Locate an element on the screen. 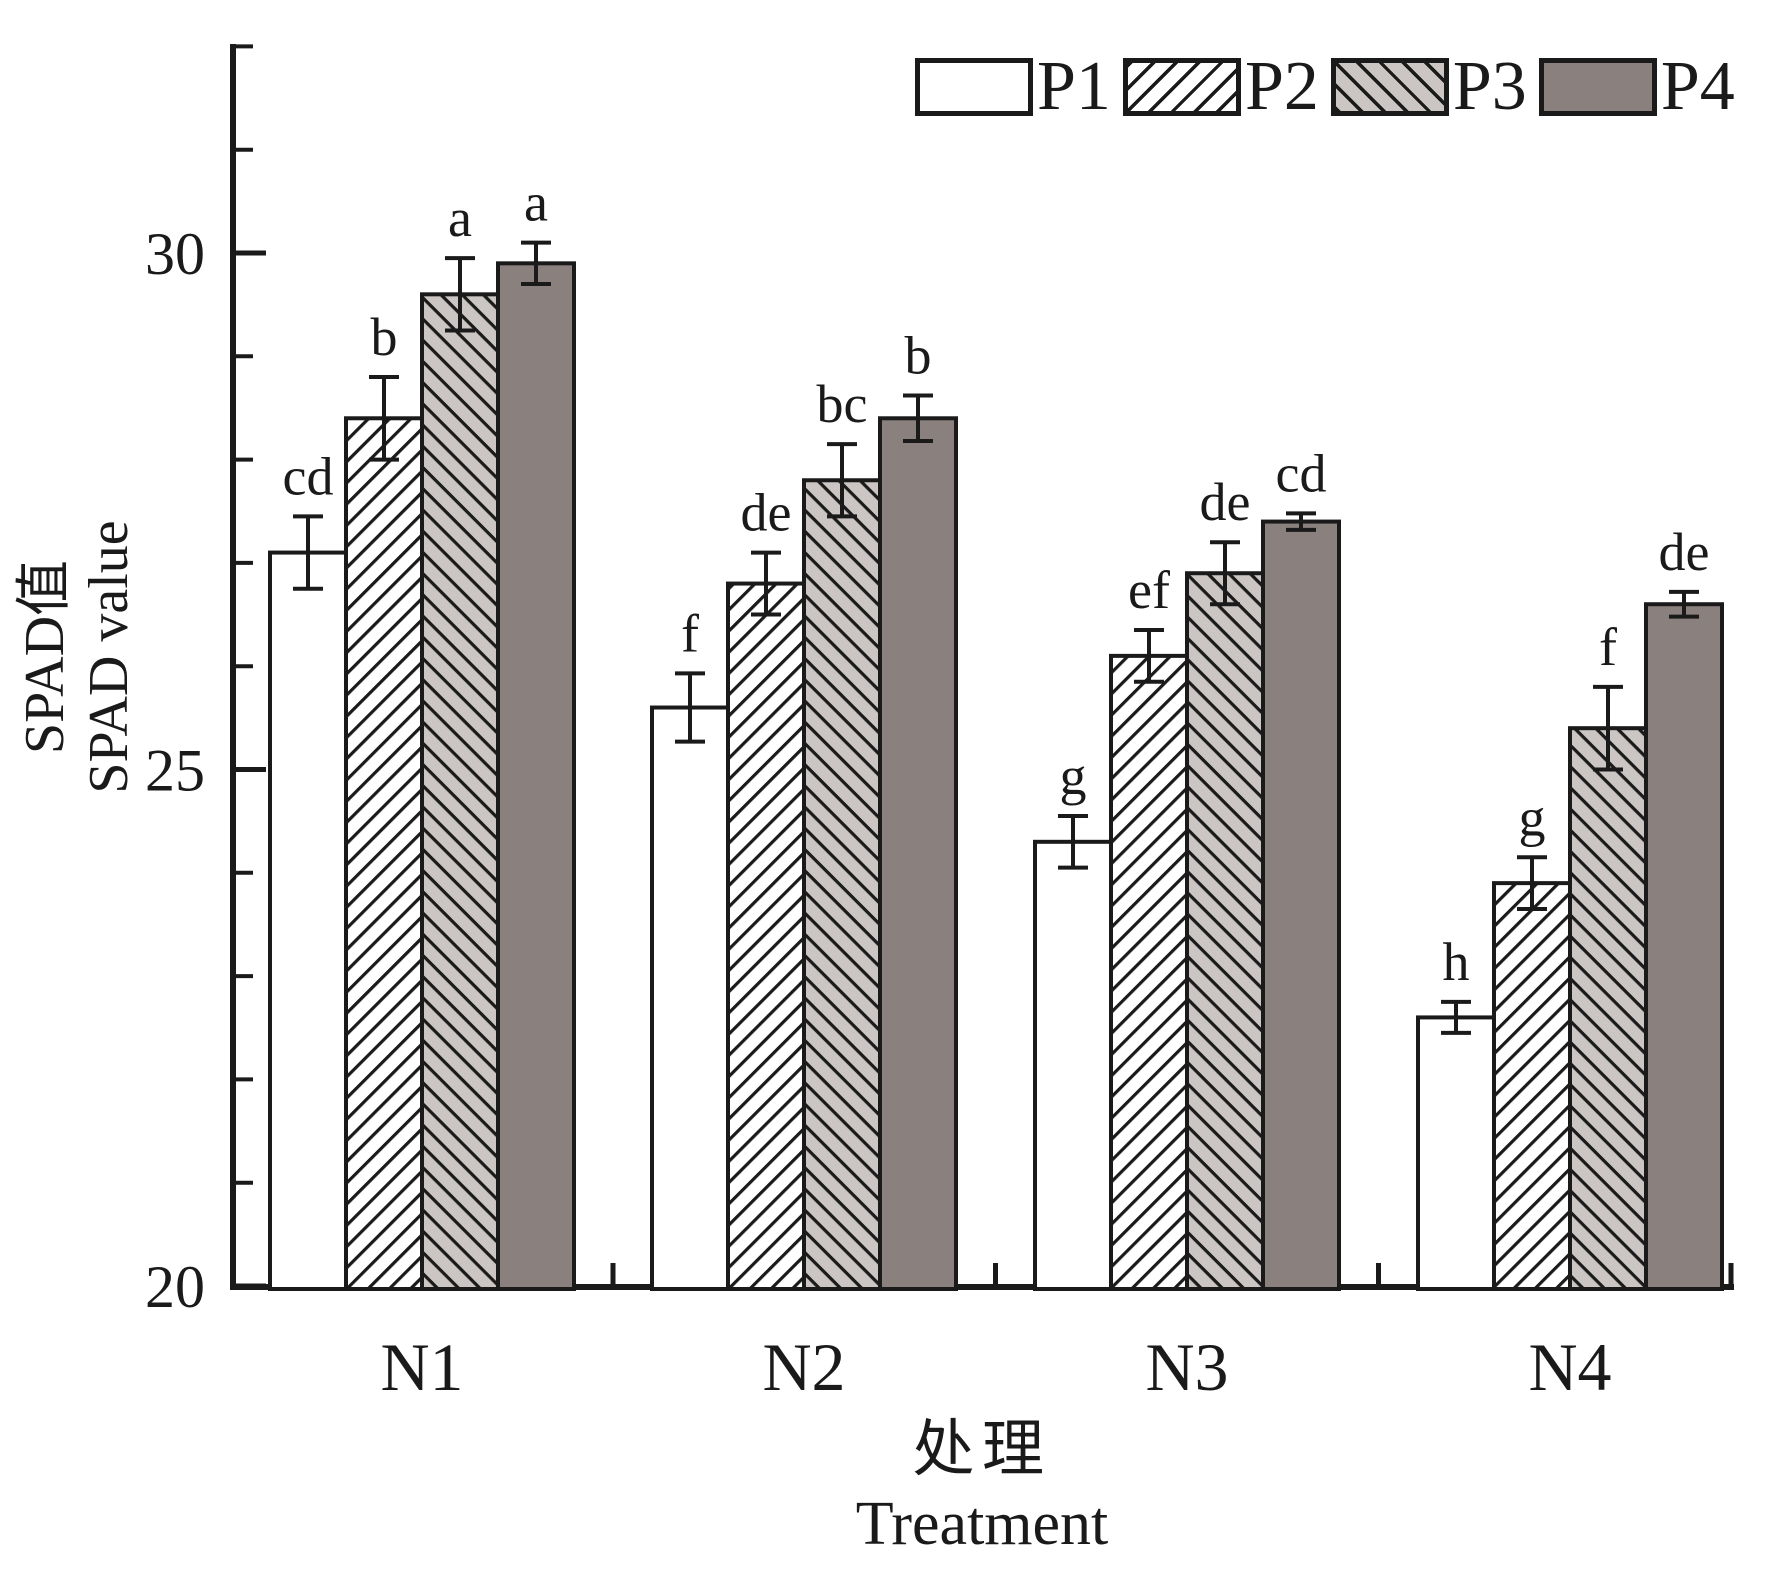 Image resolution: width=1772 pixels, height=1578 pixels. bar-P2-N4 is located at coordinates (1532, 1086).